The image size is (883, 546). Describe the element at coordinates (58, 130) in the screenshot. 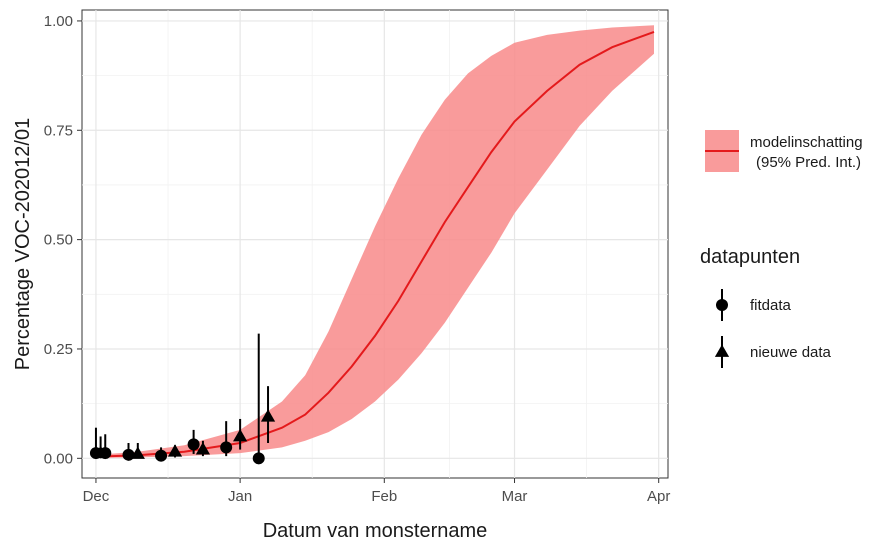

I see `y-tick-label: 0.75` at that location.